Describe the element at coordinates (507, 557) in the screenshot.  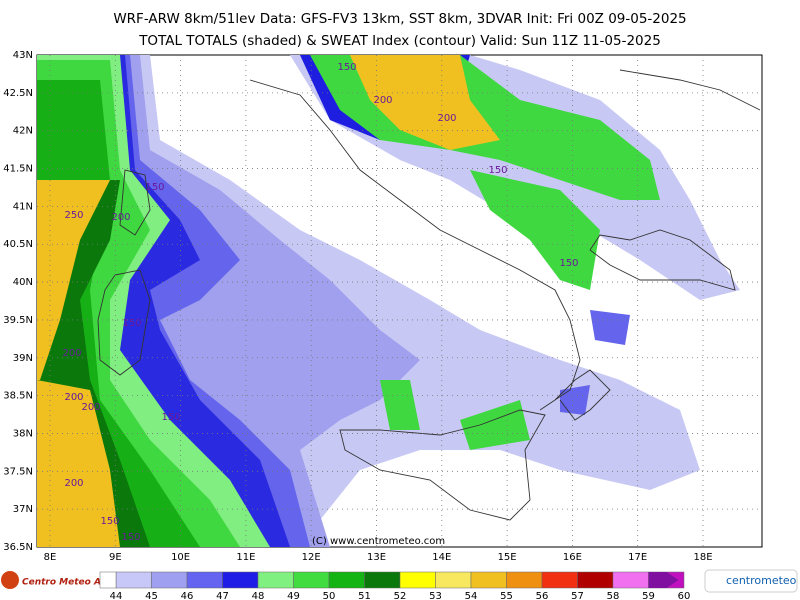
I see `lon-label: 15E` at that location.